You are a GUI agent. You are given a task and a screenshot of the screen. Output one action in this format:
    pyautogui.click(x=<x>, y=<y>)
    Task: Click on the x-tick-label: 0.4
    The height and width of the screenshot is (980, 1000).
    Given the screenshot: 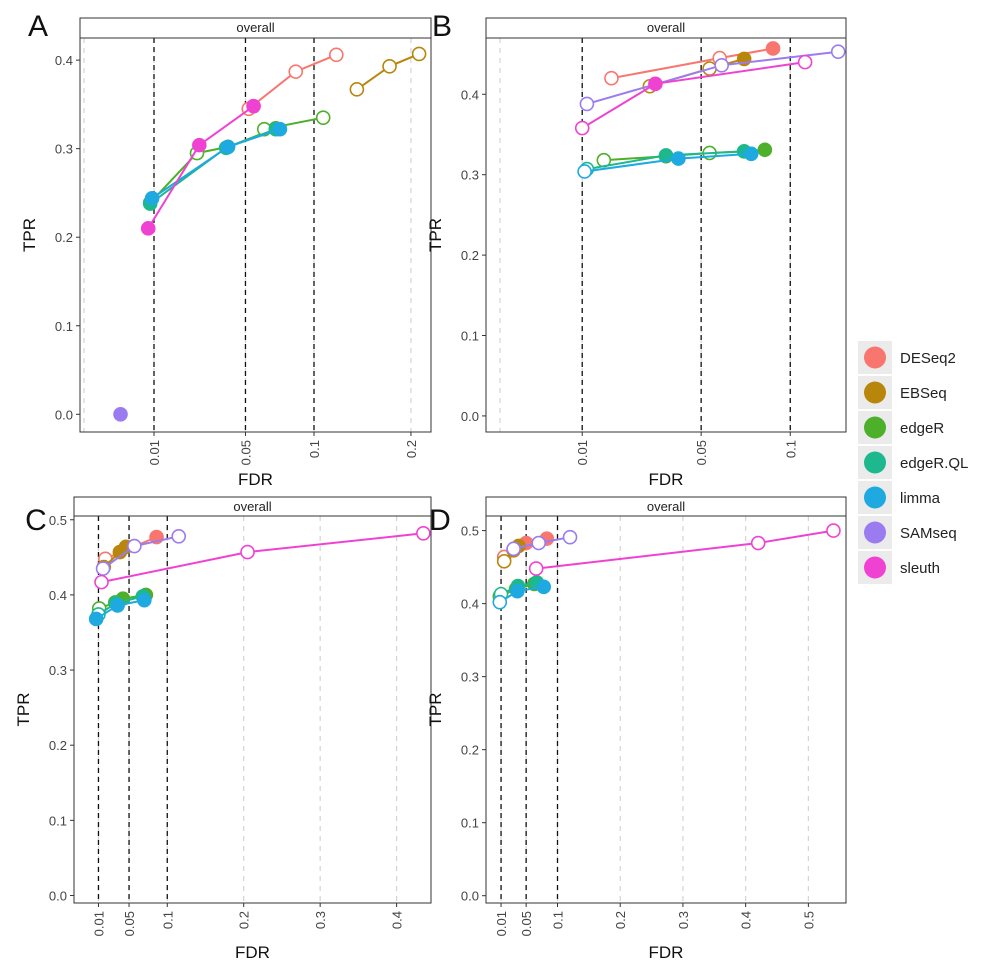 What is the action you would take?
    pyautogui.click(x=746, y=920)
    